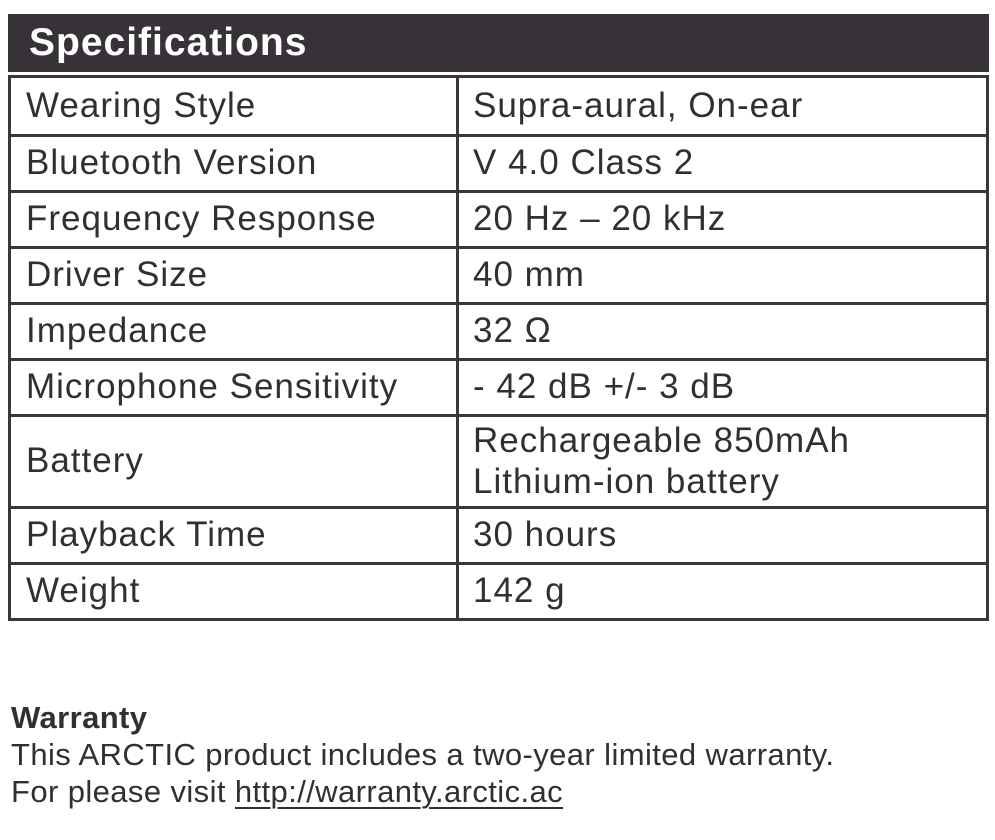  I want to click on warranty-line-2-prefix: For please visit, so click(123, 791).